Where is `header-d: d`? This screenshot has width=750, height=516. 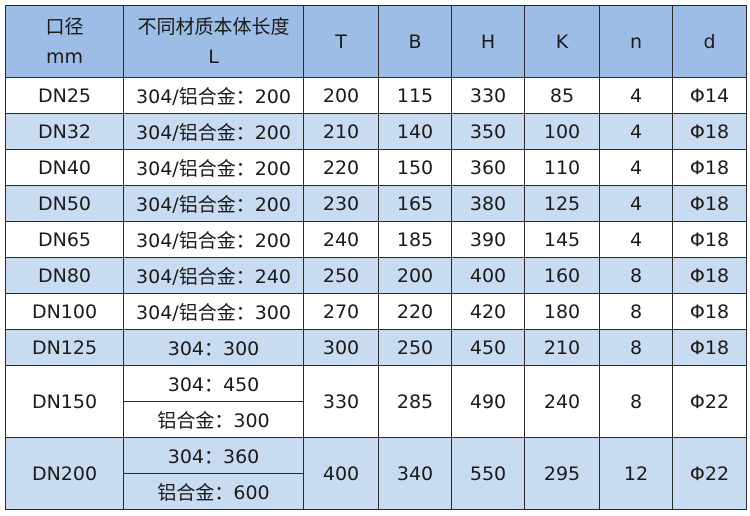 header-d: d is located at coordinates (709, 41).